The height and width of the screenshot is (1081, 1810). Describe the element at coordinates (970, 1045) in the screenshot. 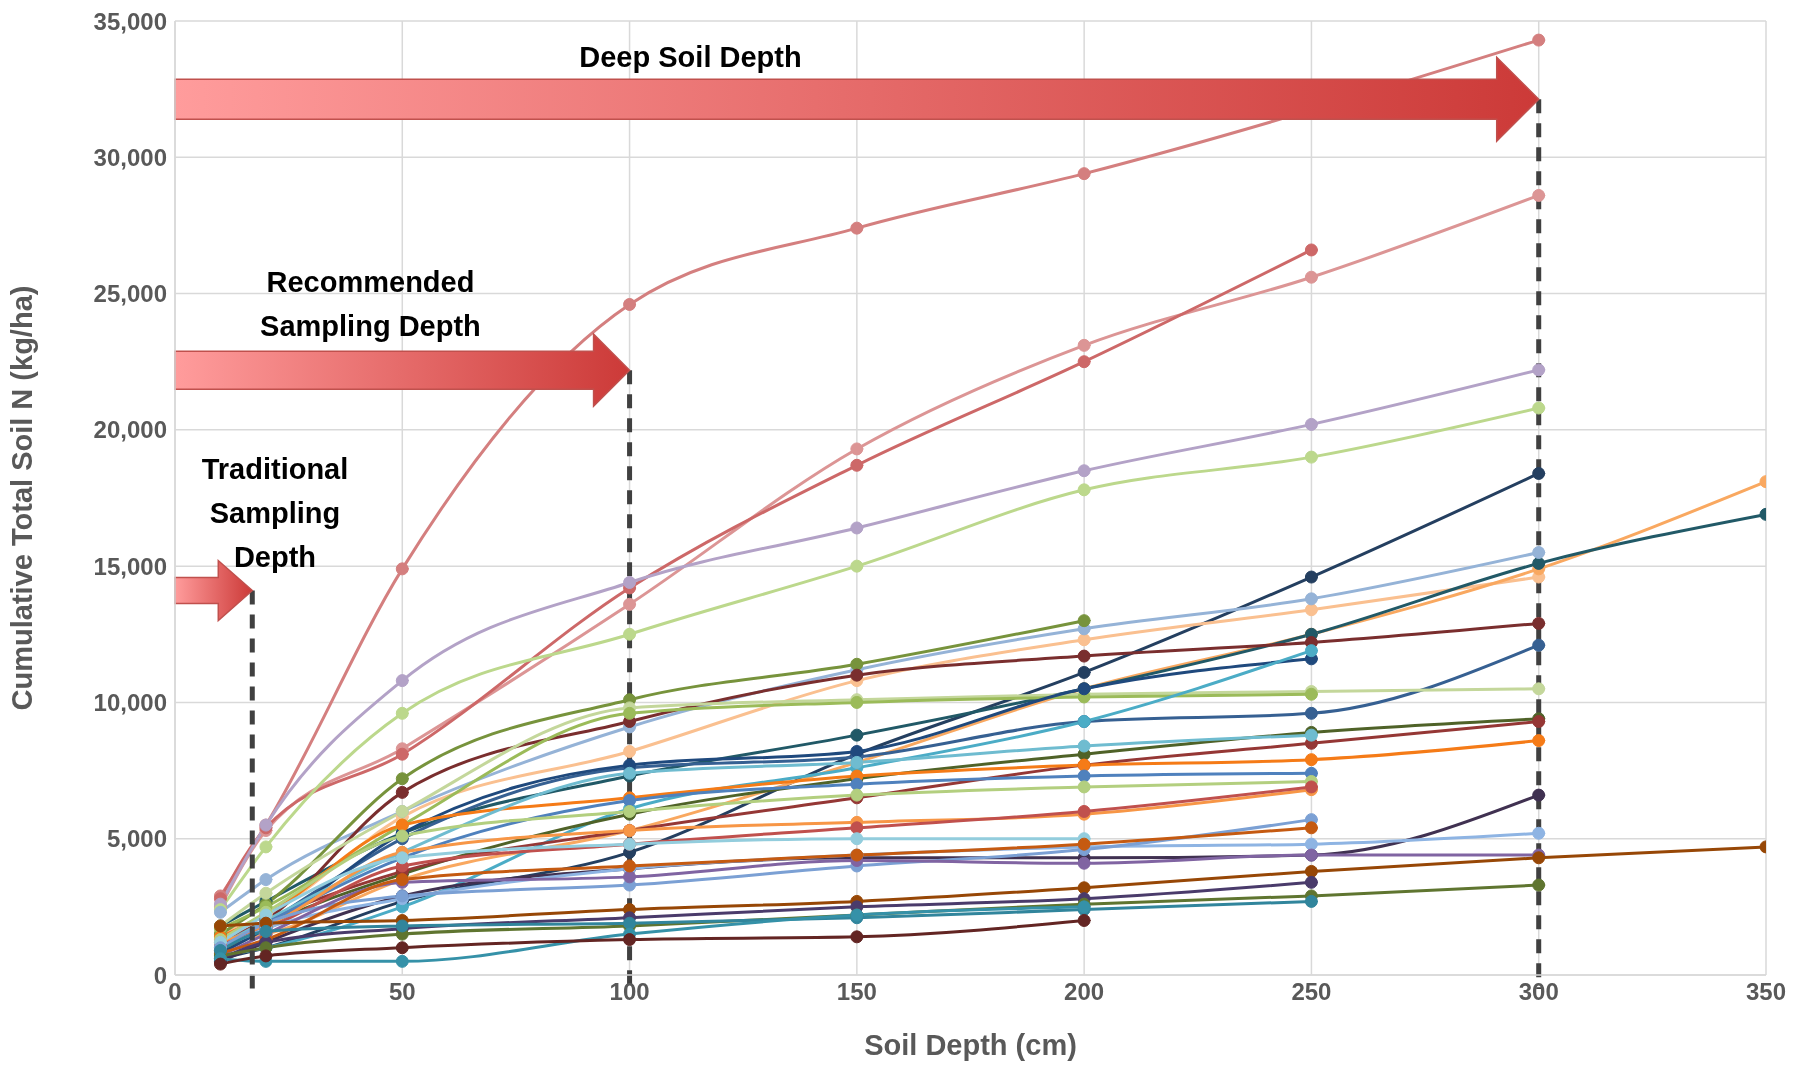

I see `x-axis-title: Soil Depth (cm)` at that location.